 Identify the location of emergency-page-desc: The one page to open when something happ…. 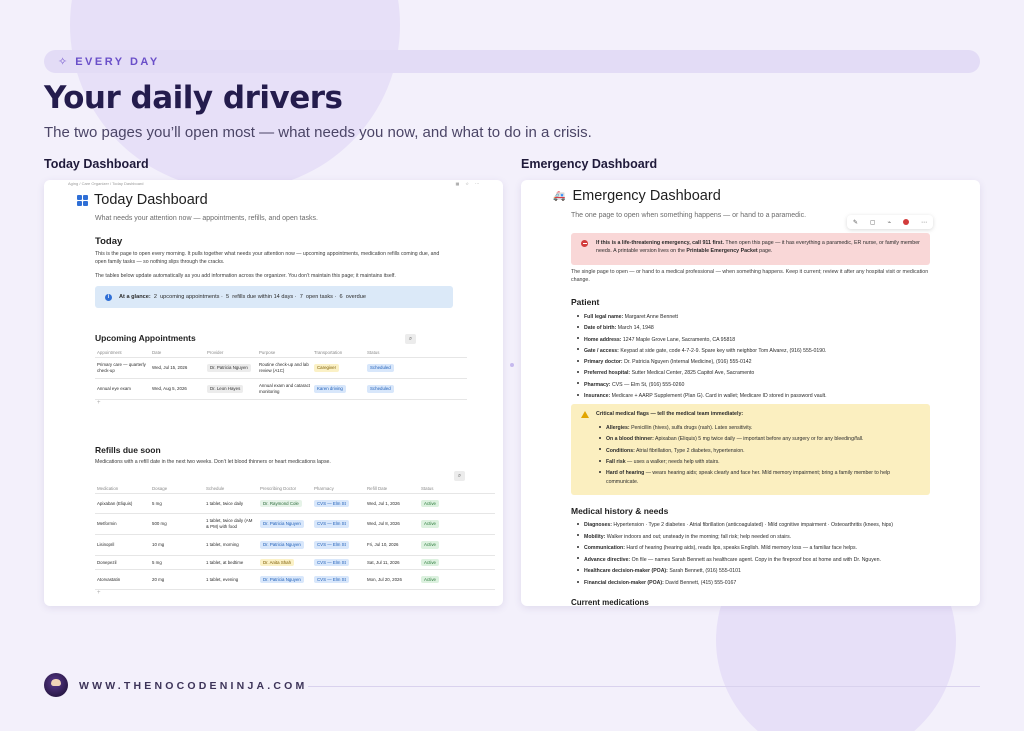
(689, 215).